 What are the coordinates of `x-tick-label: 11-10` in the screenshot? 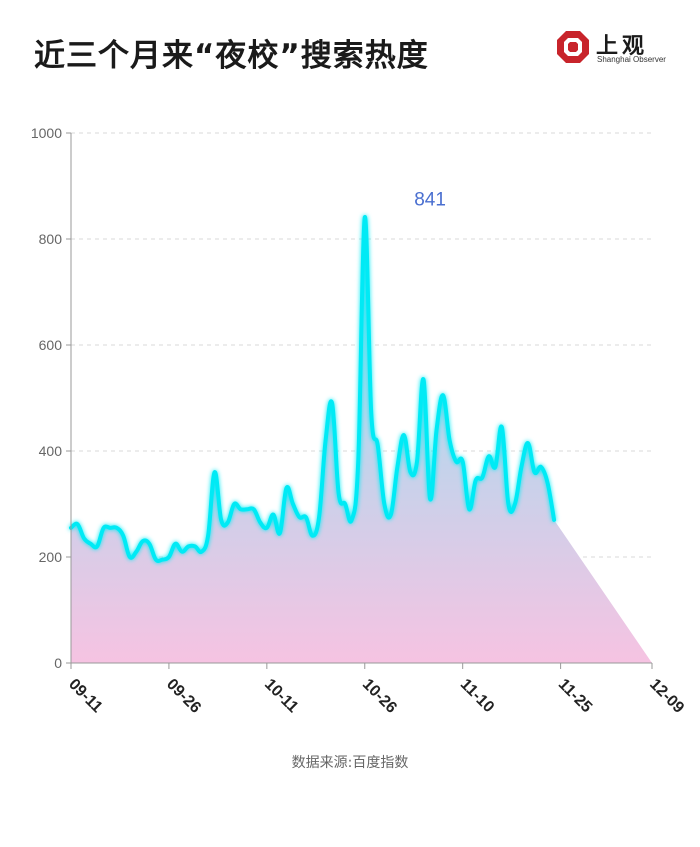 It's located at (477, 696).